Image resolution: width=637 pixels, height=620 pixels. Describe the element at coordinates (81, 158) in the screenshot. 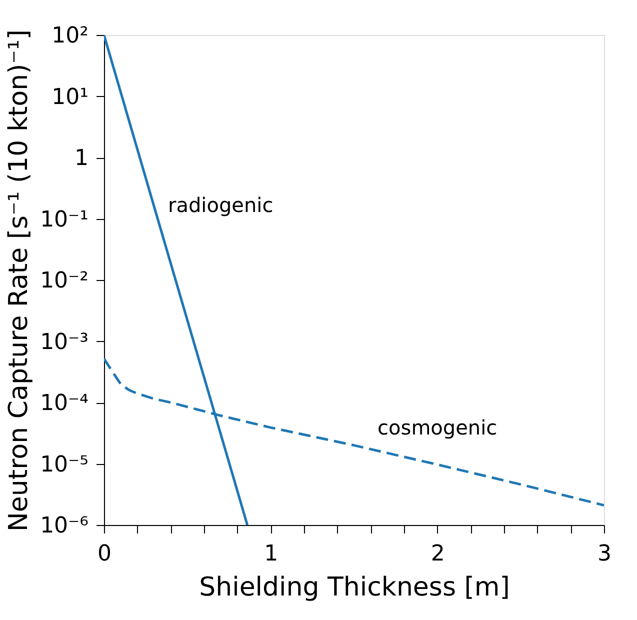

I see `y-tick-label: 1` at that location.